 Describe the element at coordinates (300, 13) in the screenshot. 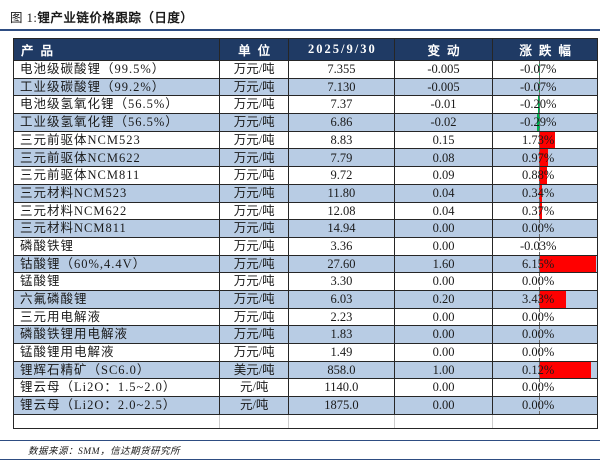

I see `figure-title: 图 1:锂产业链价格跟踪（日度）` at that location.